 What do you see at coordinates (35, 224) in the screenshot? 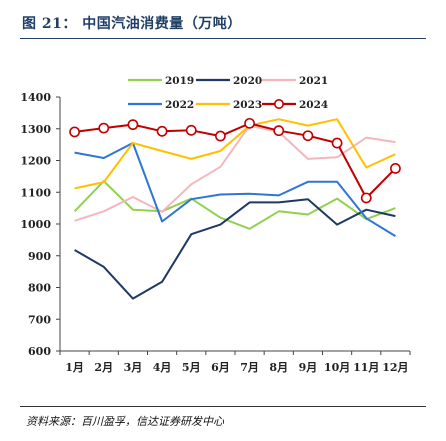
I see `y-tick-label: 1000` at bounding box center [35, 224].